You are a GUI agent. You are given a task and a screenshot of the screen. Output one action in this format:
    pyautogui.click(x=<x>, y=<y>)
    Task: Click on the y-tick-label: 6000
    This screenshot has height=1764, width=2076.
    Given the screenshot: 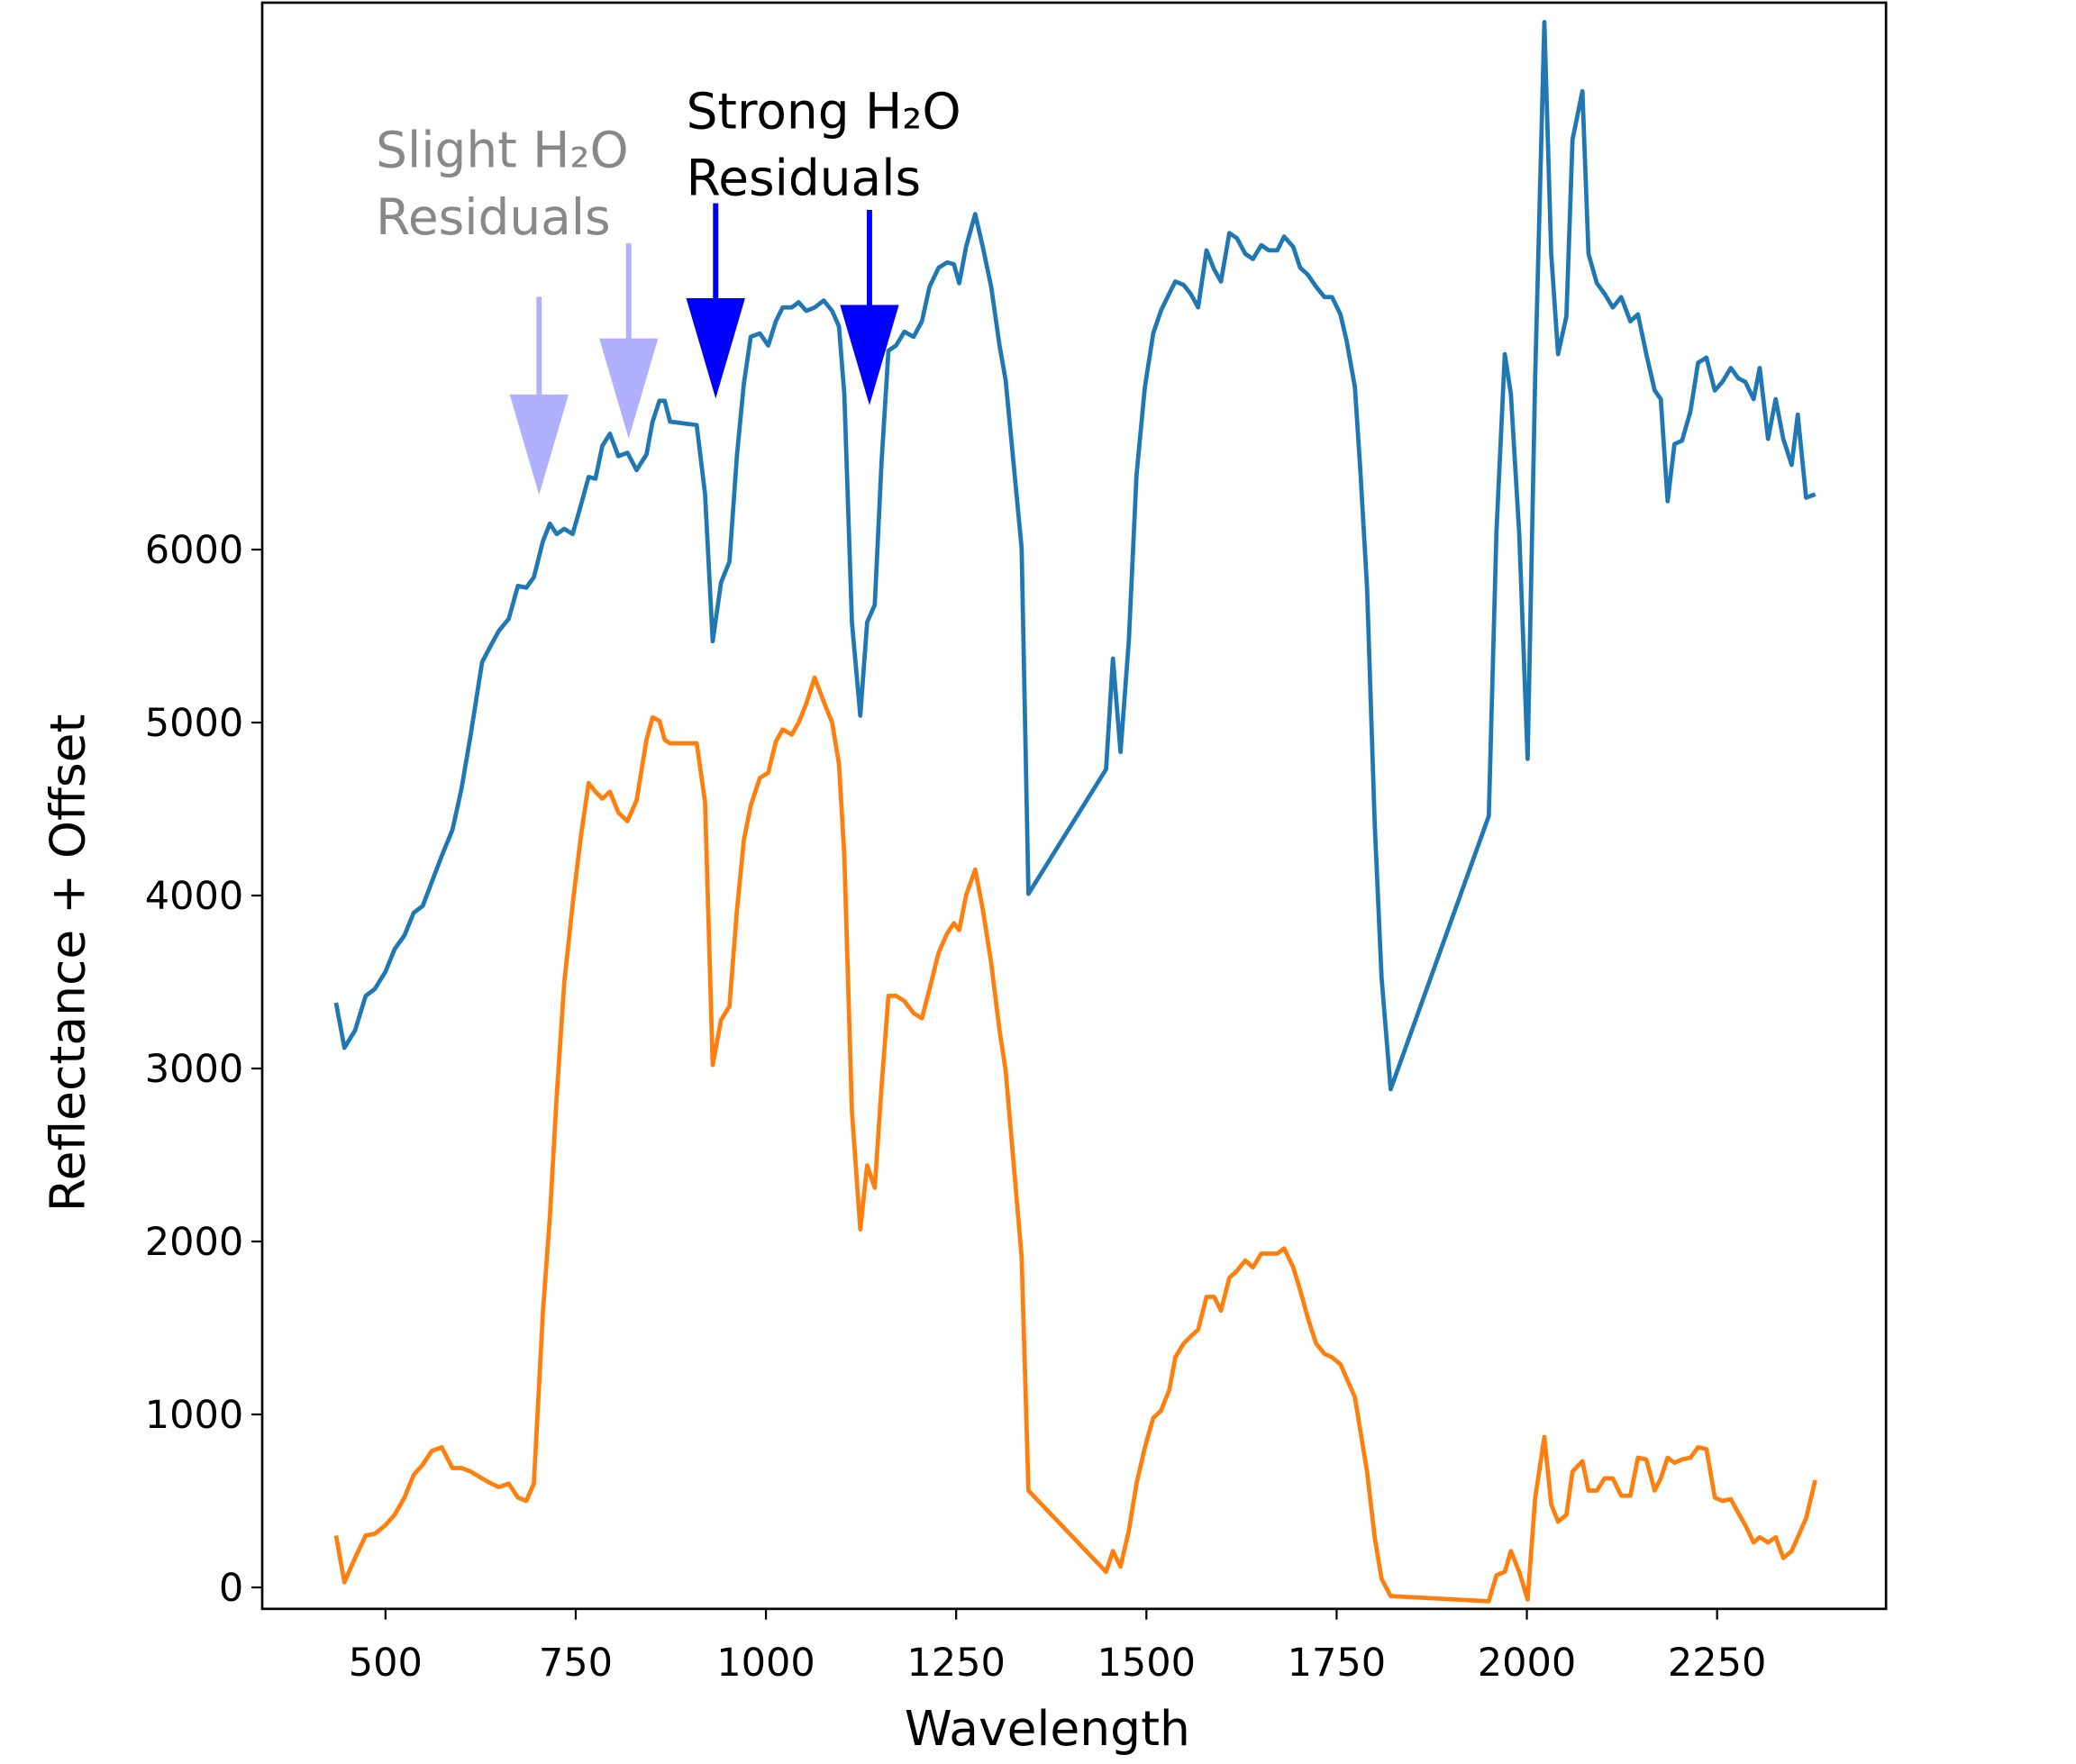 What is the action you would take?
    pyautogui.click(x=194, y=551)
    